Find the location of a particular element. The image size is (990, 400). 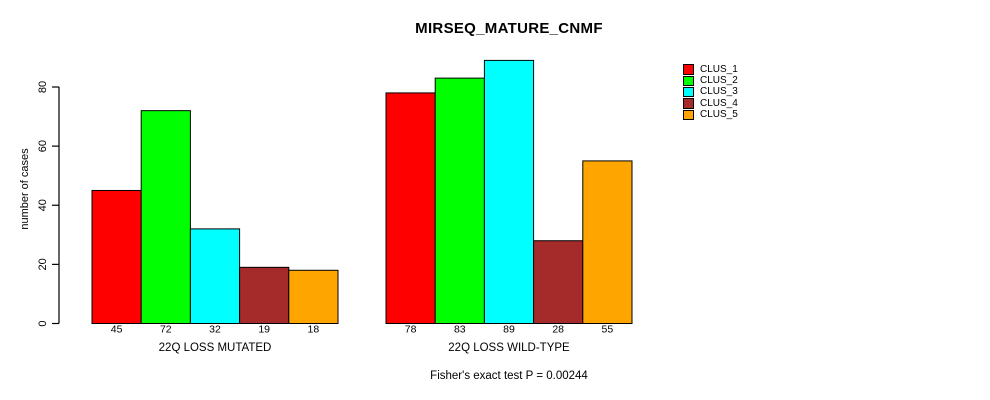

bar-value-label: 45 is located at coordinates (117, 330).